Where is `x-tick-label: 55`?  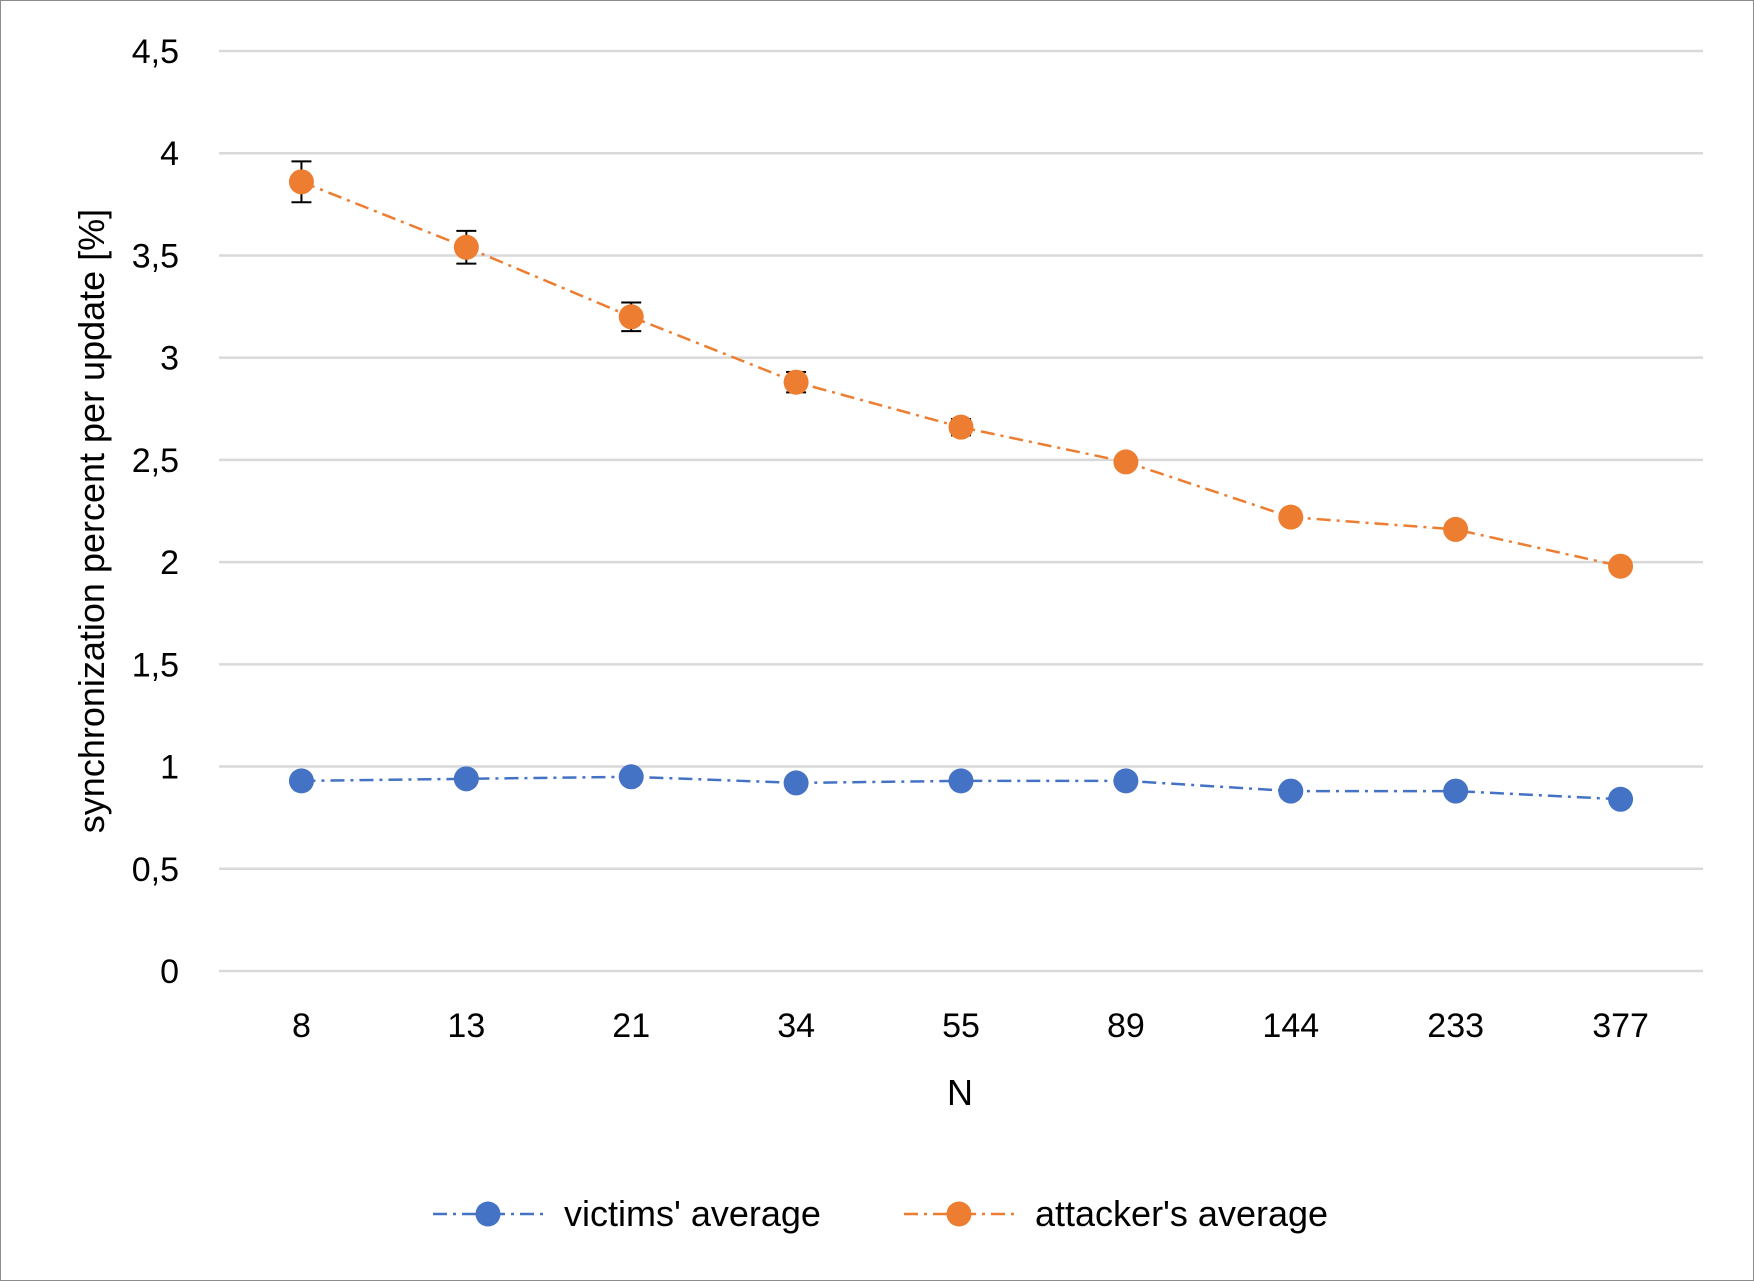
x-tick-label: 55 is located at coordinates (961, 1026).